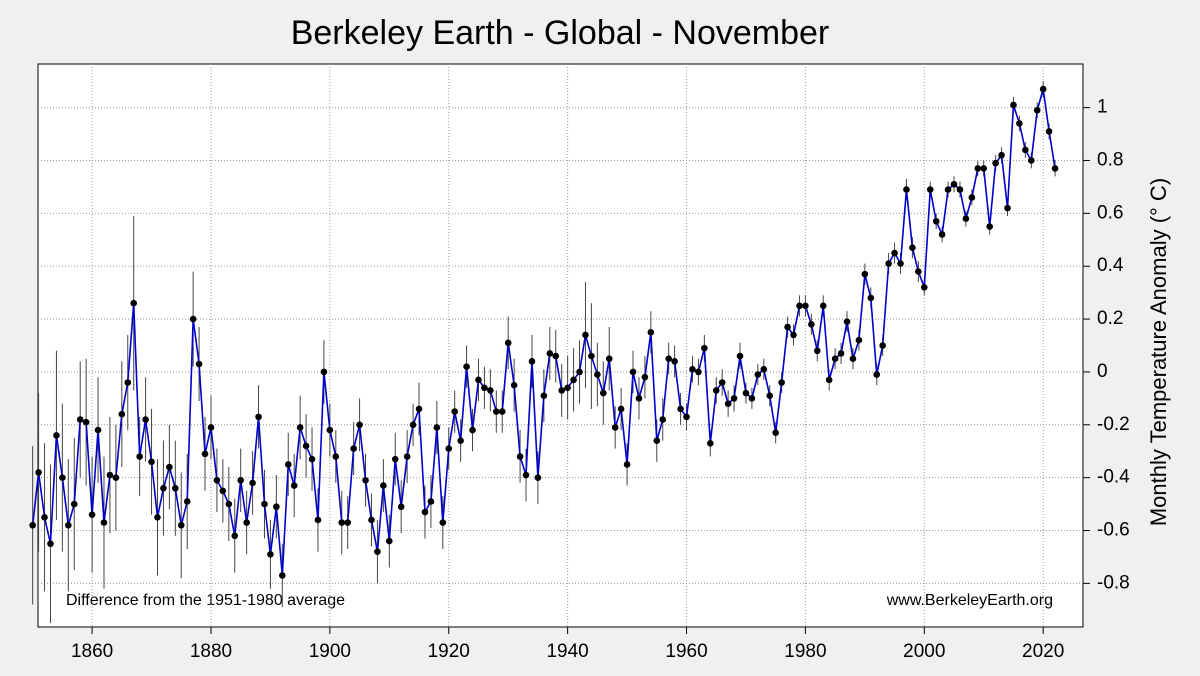  Describe the element at coordinates (449, 651) in the screenshot. I see `x-tick-label: 1920` at that location.